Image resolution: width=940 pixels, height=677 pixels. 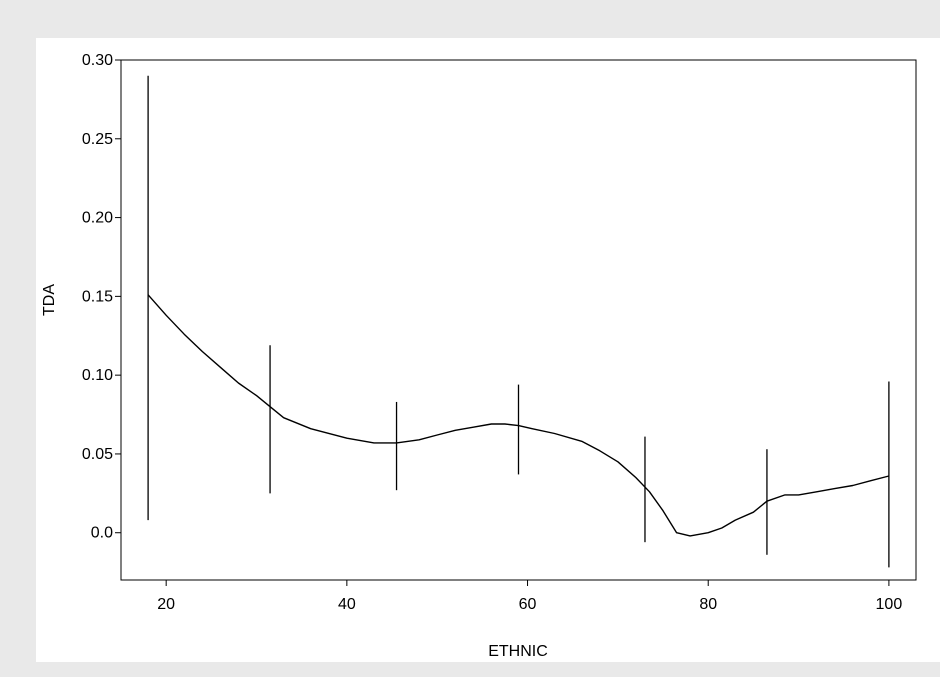 I want to click on y-axis-label: TDA, so click(x=49, y=300).